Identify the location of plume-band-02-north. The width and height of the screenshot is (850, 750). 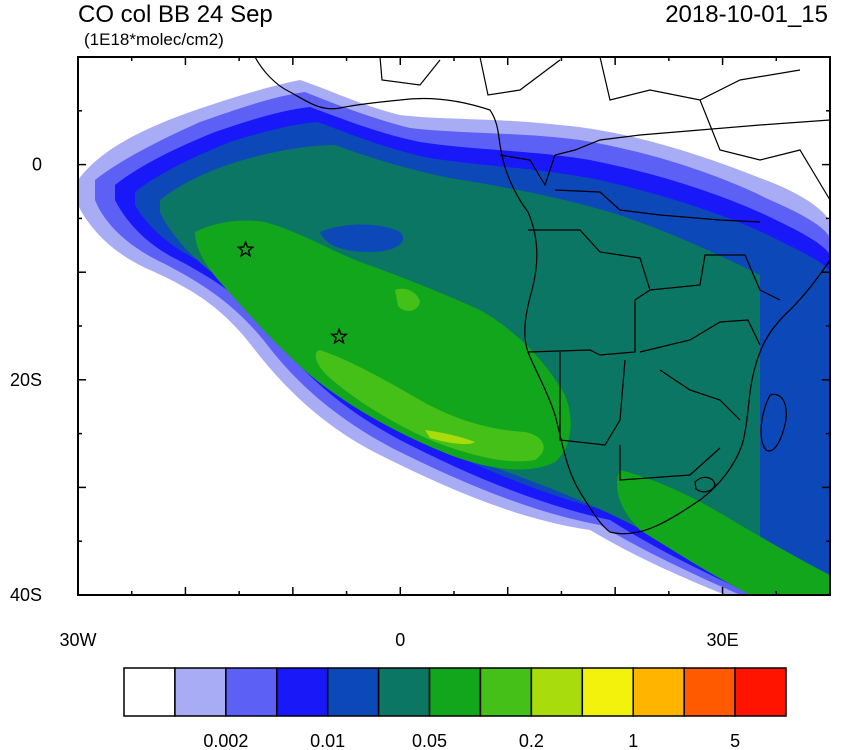
(407, 299).